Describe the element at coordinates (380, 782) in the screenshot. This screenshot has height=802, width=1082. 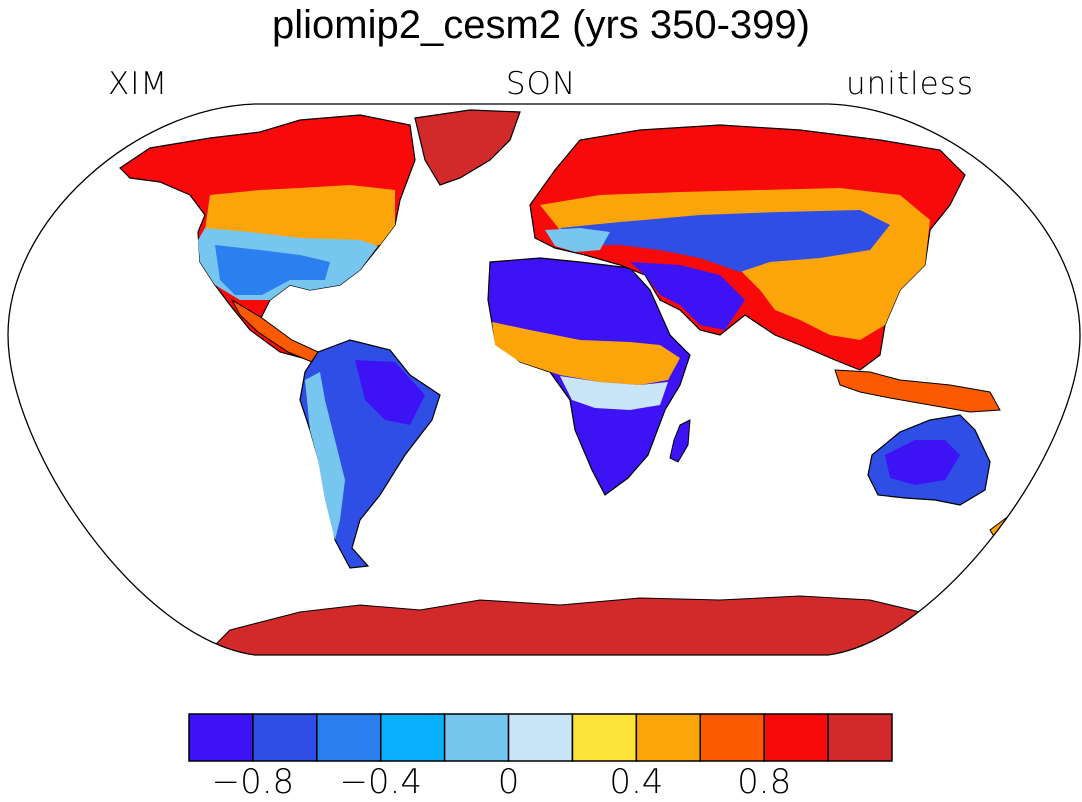
I see `colorbar-tick-label: −0.4` at that location.